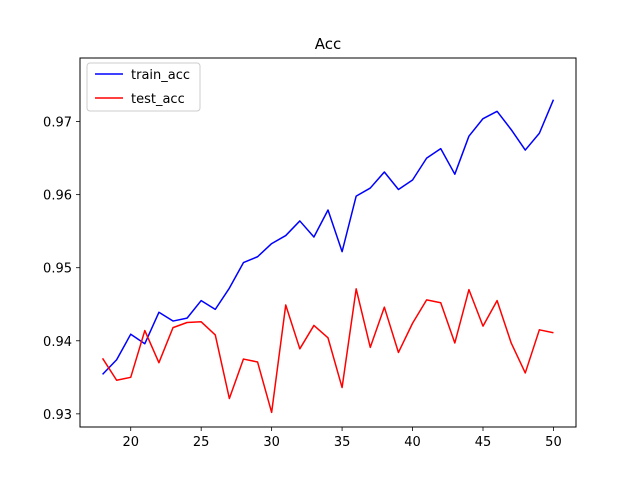  I want to click on x-tick-label: 20, so click(130, 442).